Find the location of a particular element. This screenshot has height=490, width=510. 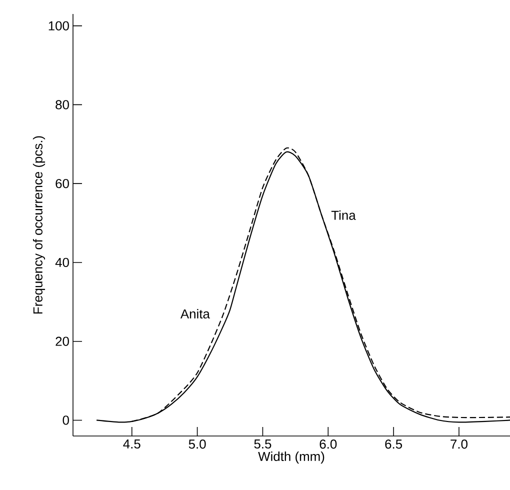

y-tick-label: 100 is located at coordinates (58, 25).